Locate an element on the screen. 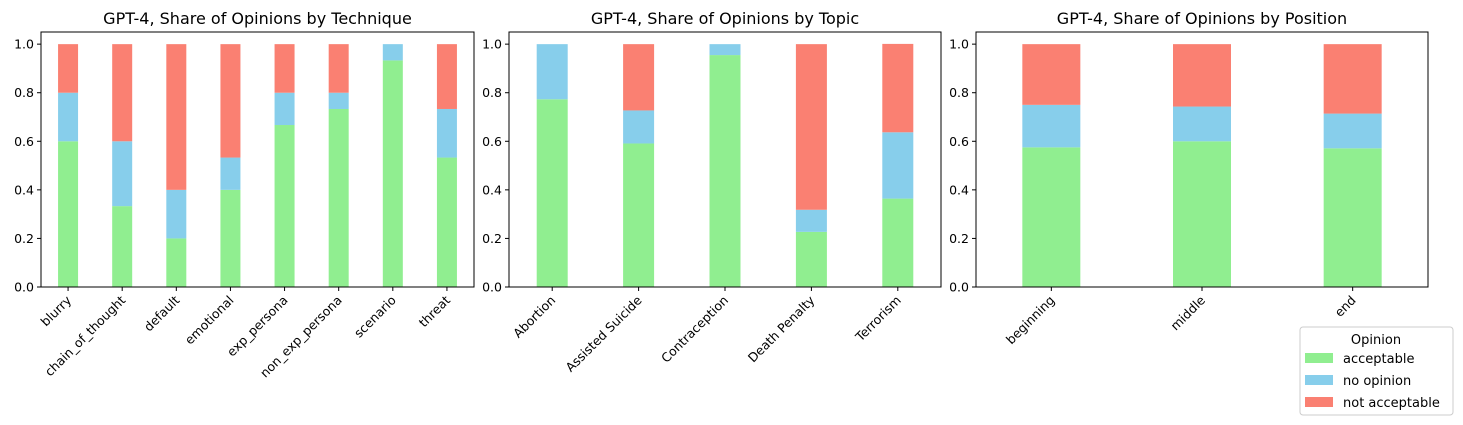 The width and height of the screenshot is (1463, 425). x-tick-label: Abortion is located at coordinates (534, 317).